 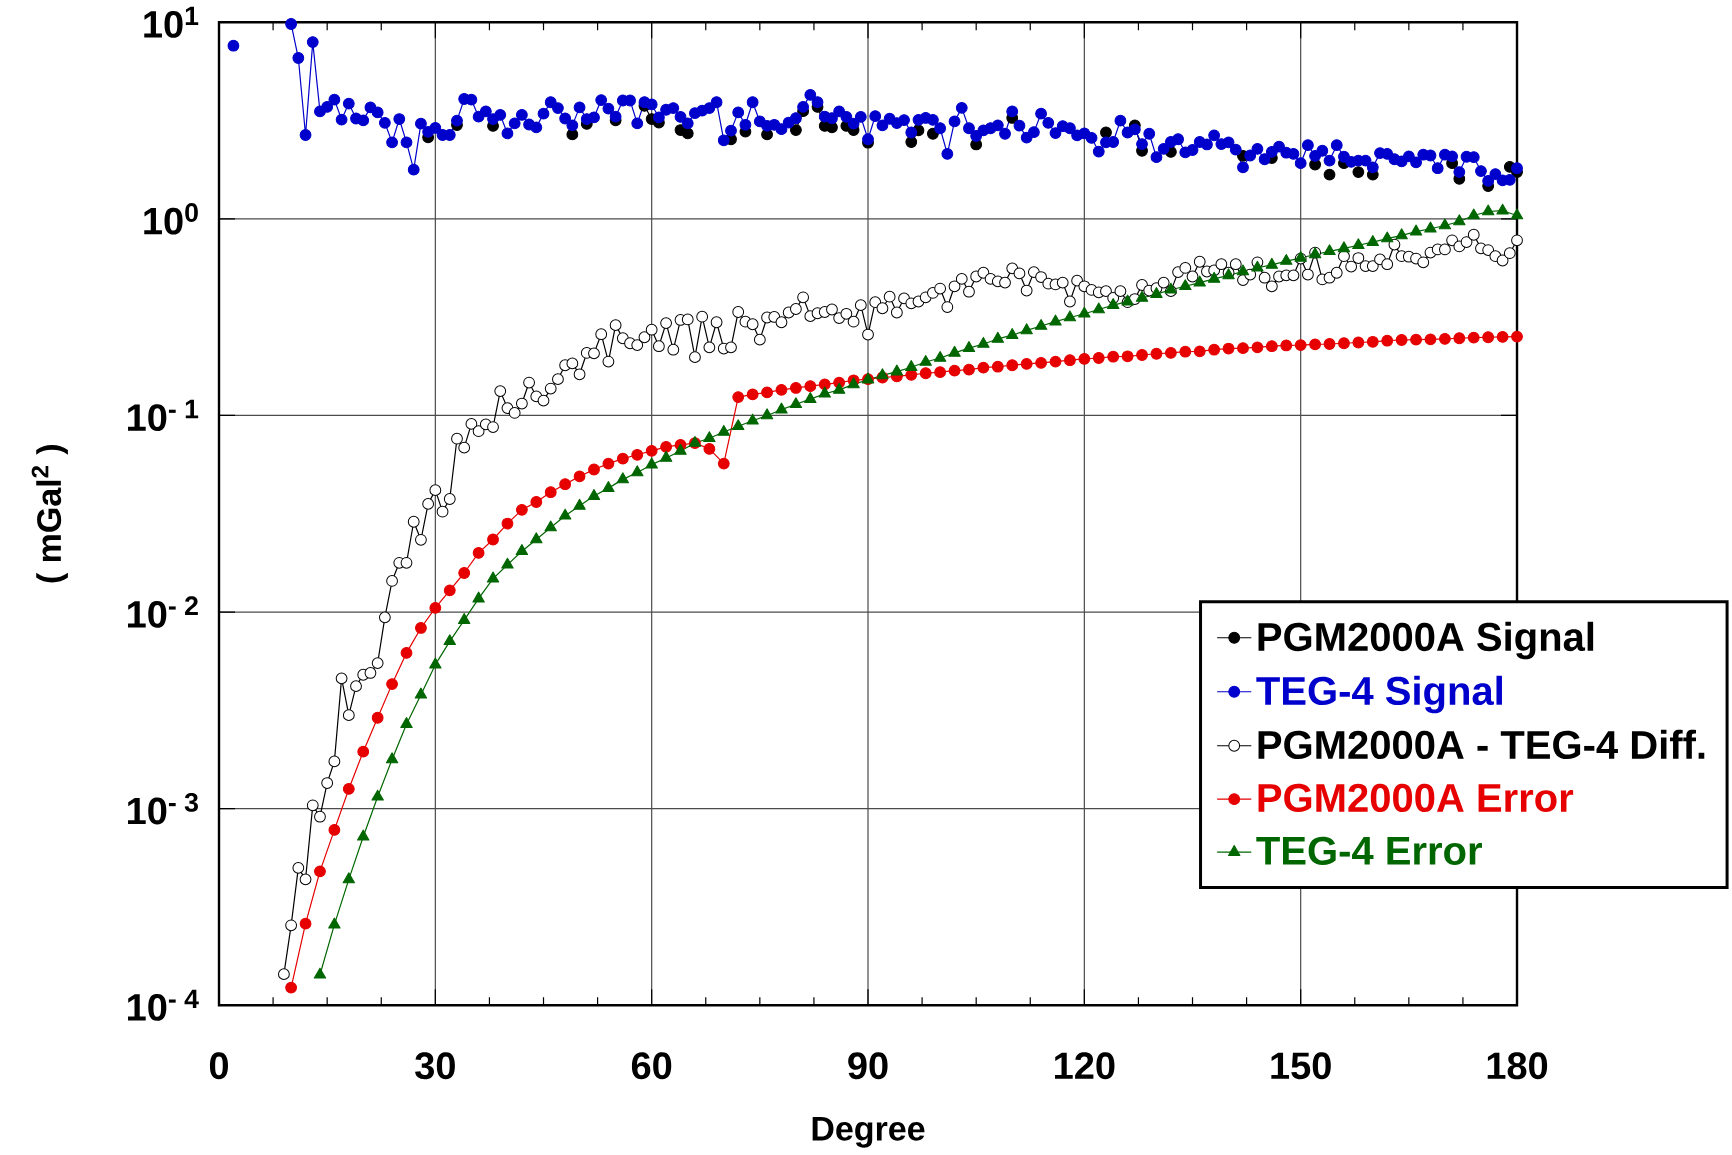 What do you see at coordinates (49, 513) in the screenshot?
I see `y-axis-title: ( mGal$^{2}$ )` at bounding box center [49, 513].